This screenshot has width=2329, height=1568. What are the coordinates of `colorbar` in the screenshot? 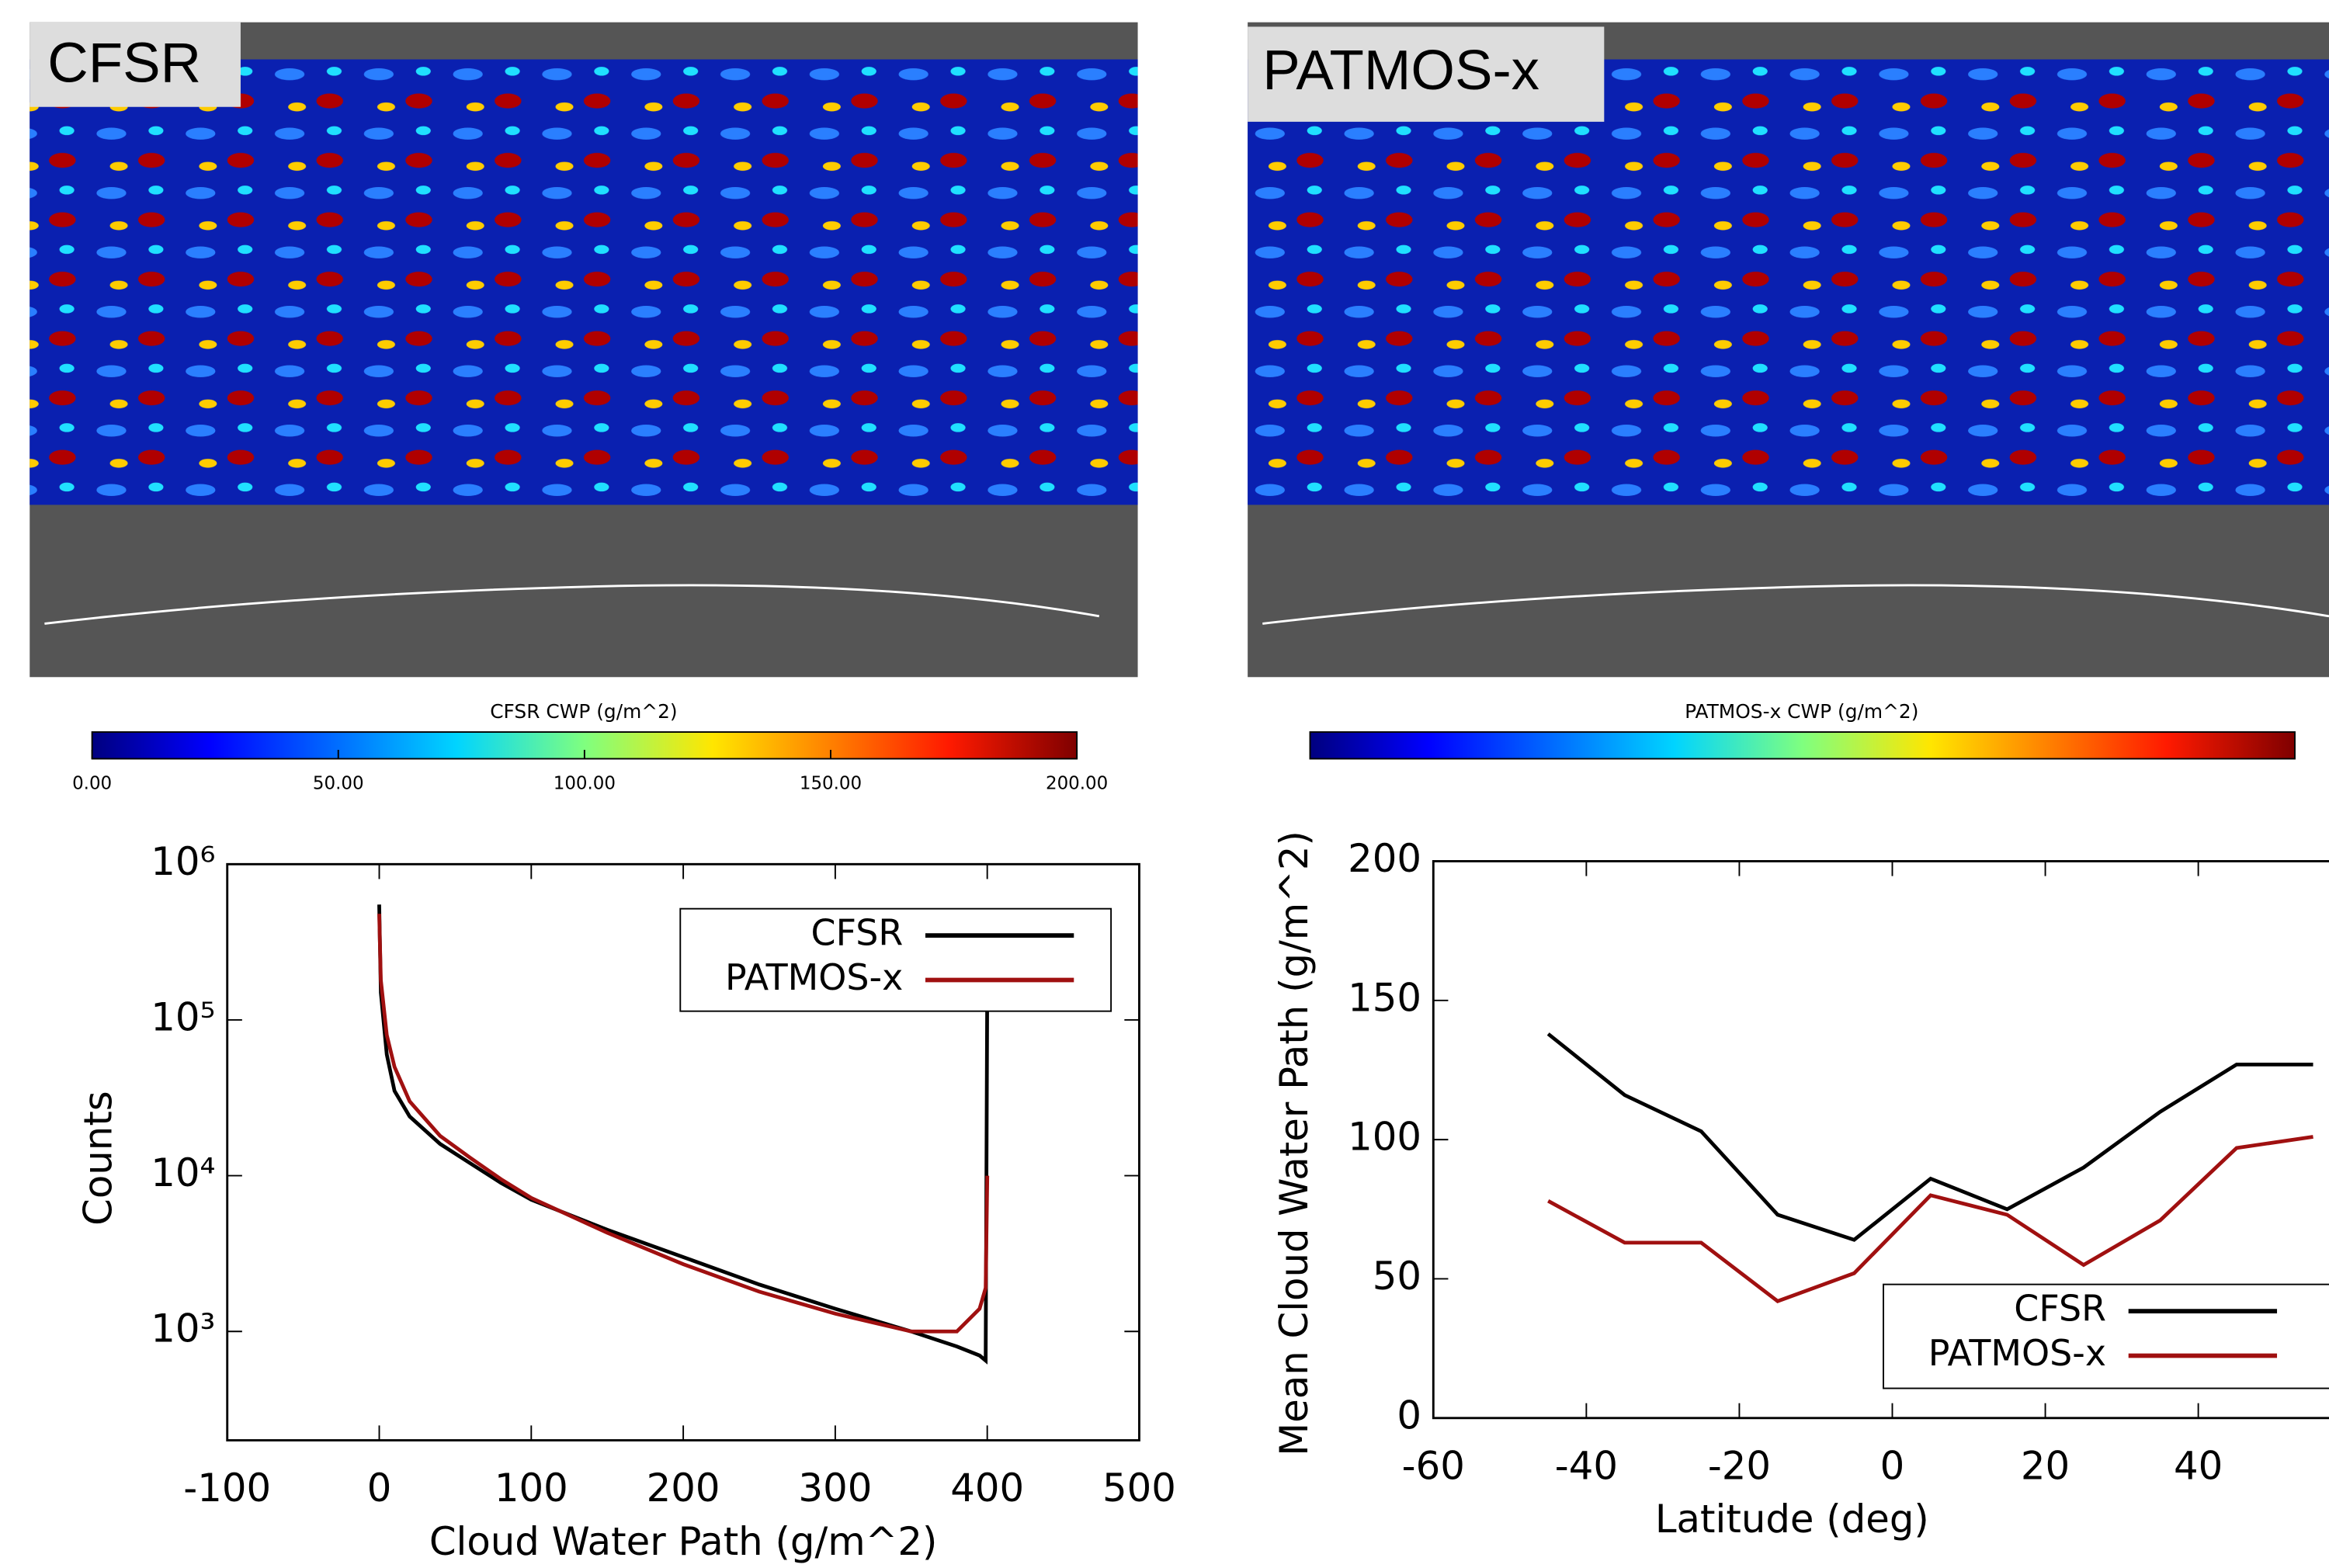 It's located at (1802, 745).